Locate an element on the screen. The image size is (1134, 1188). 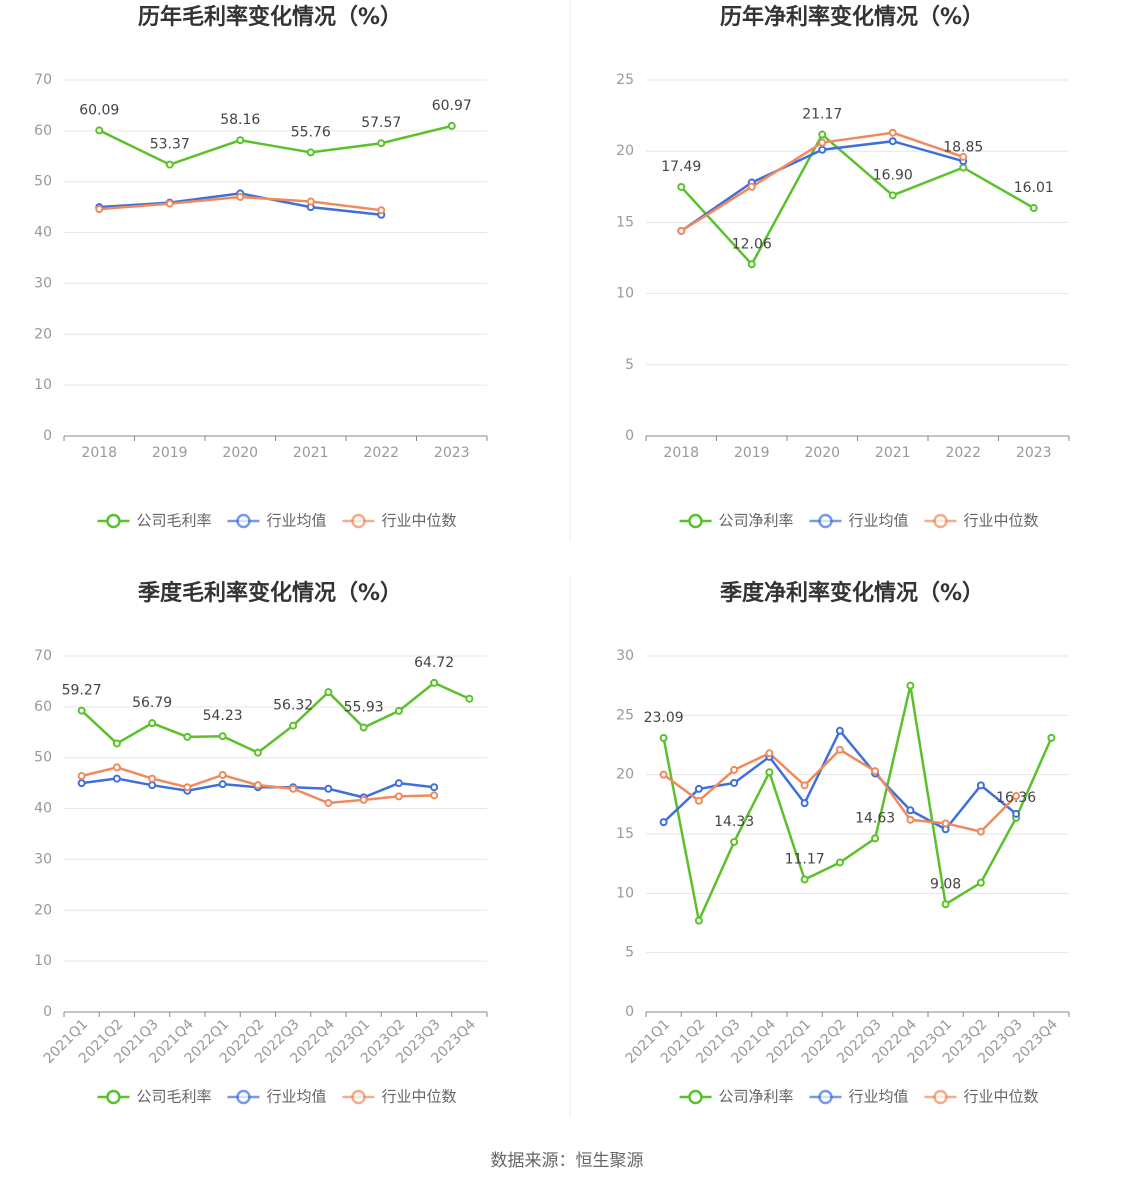
y-tick-label: 30 is located at coordinates (43, 859).